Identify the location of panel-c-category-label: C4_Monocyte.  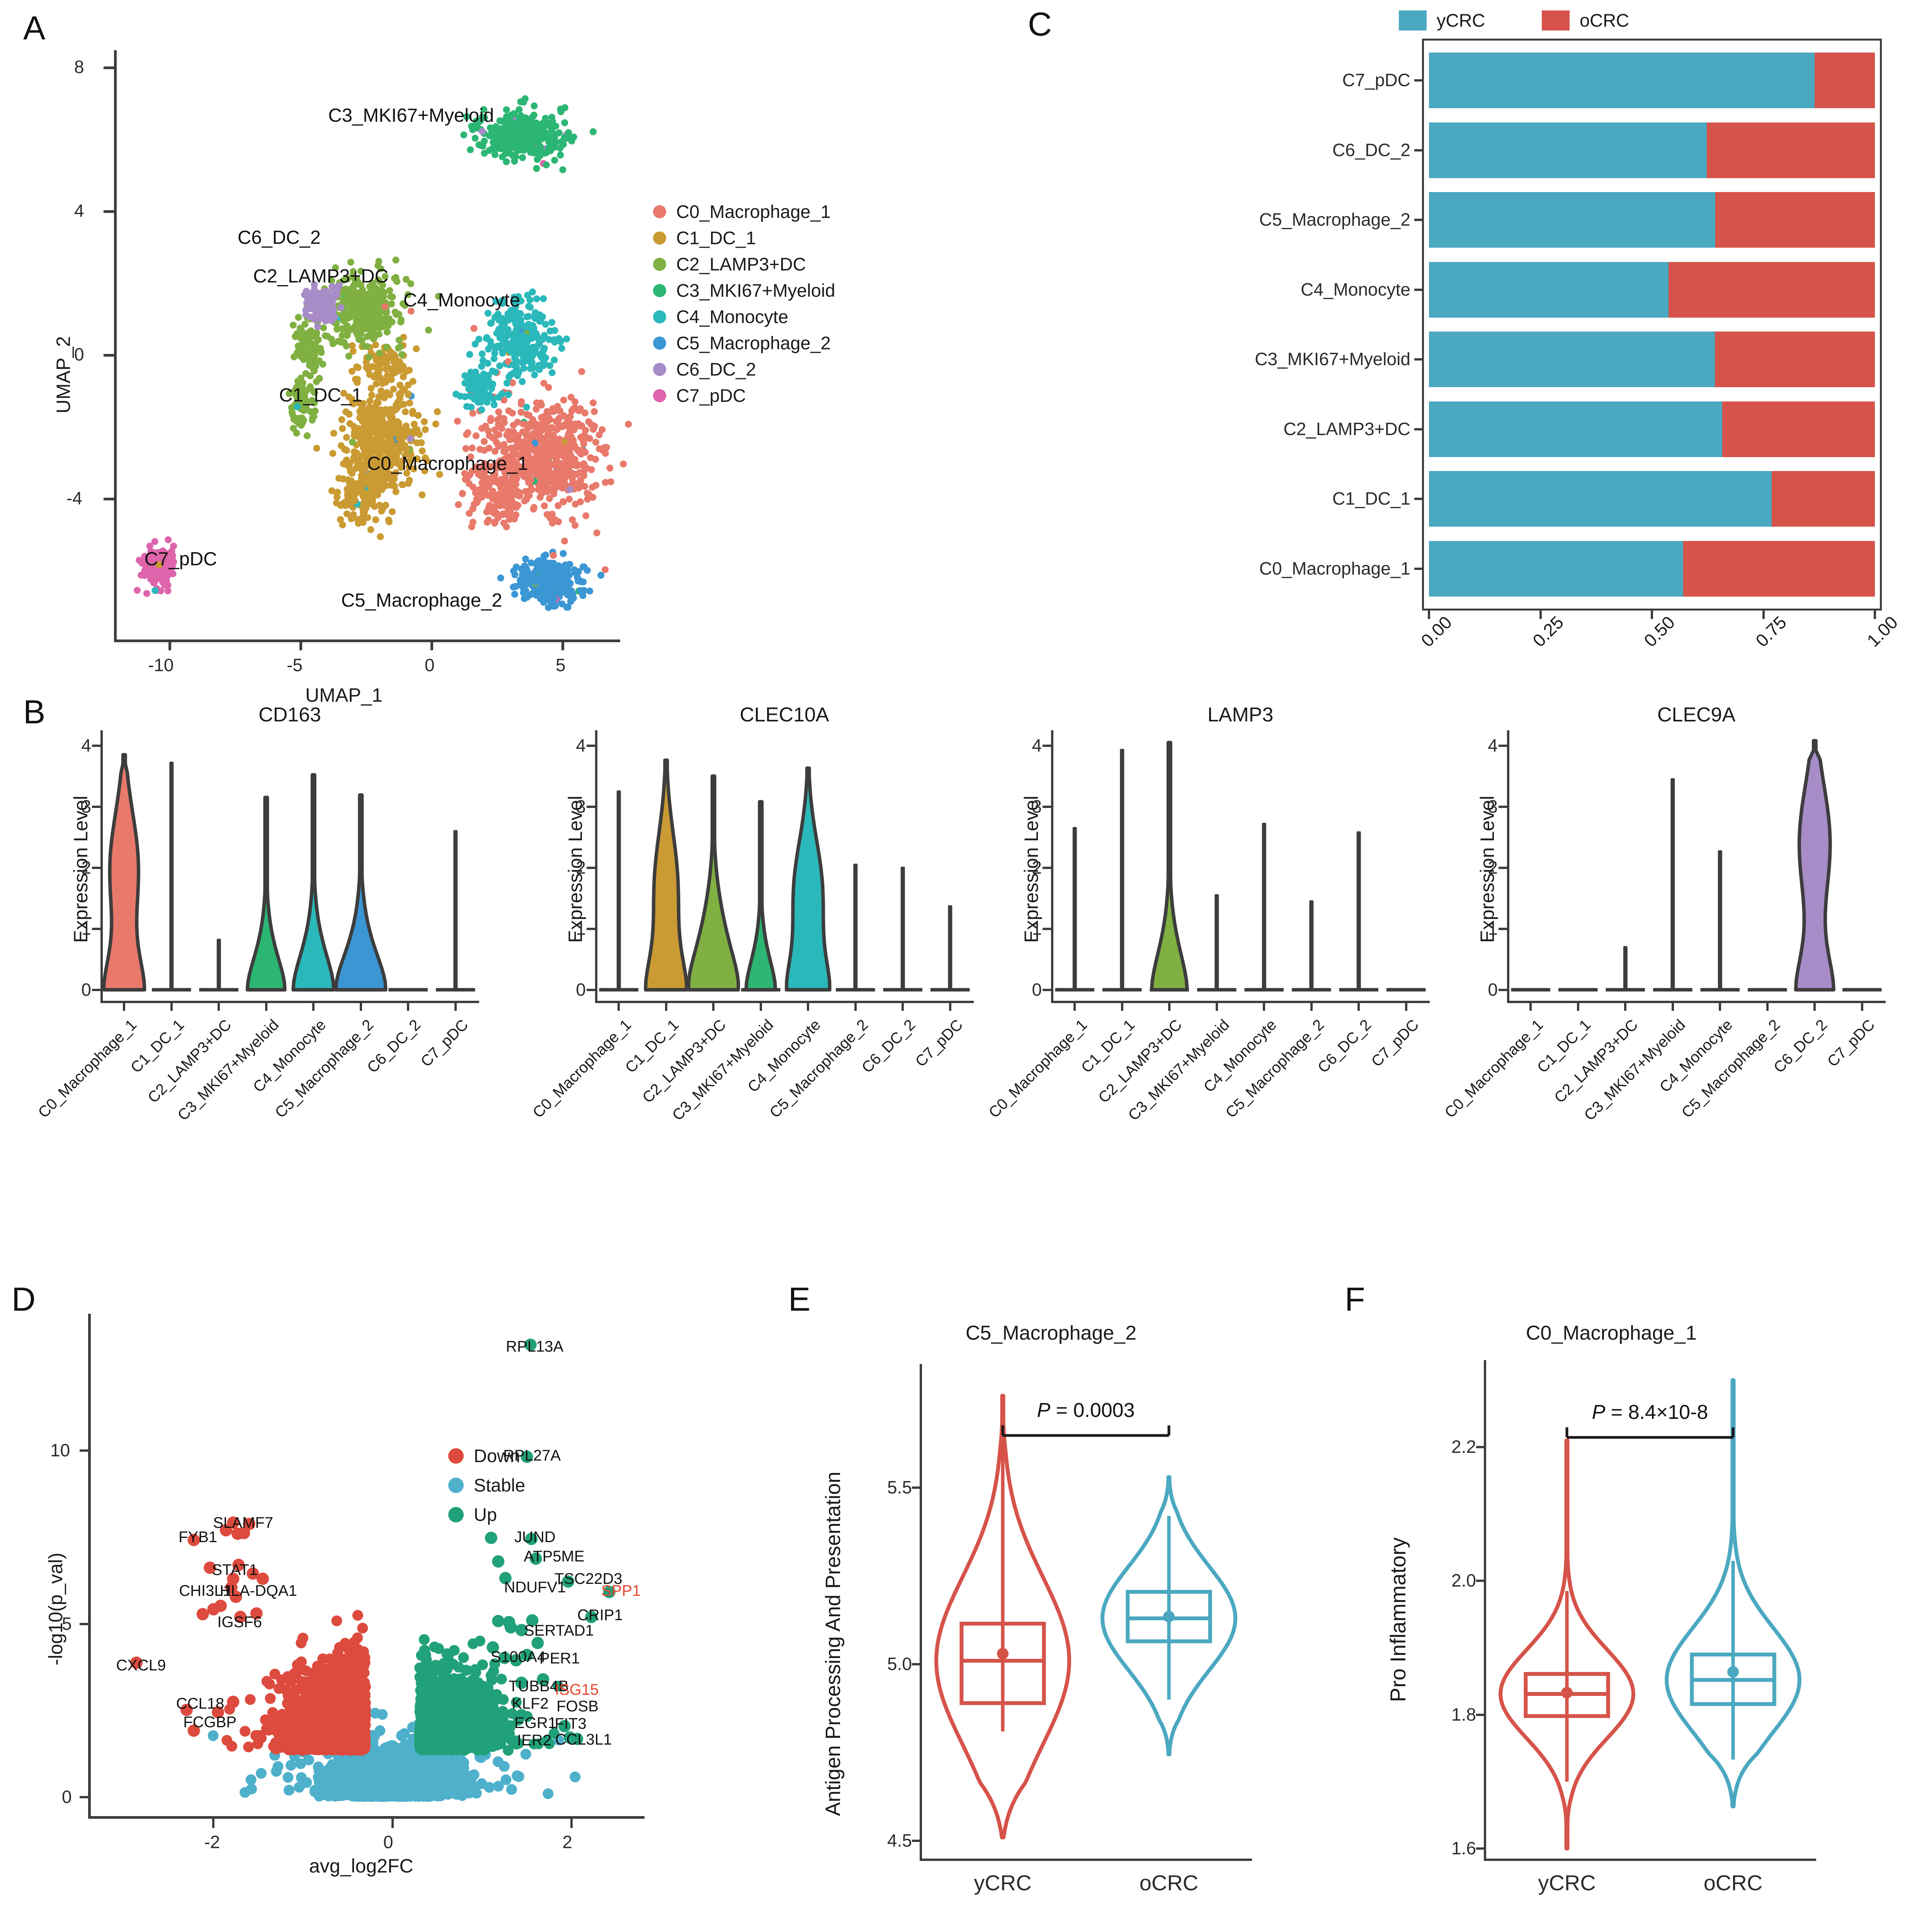
(1356, 289).